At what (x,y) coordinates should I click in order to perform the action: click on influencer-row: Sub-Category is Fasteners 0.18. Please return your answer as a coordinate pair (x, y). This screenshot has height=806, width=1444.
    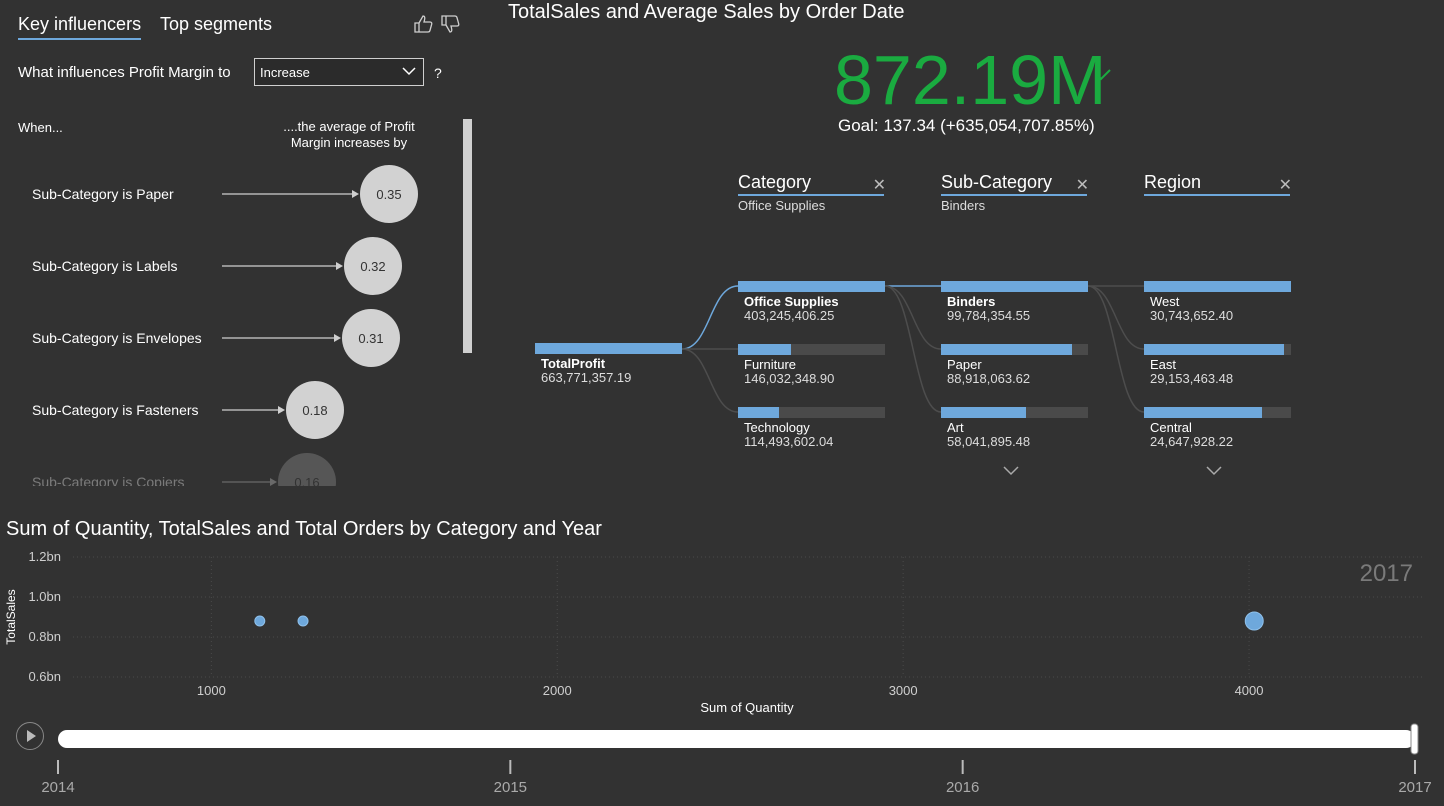
    Looking at the image, I should click on (230, 410).